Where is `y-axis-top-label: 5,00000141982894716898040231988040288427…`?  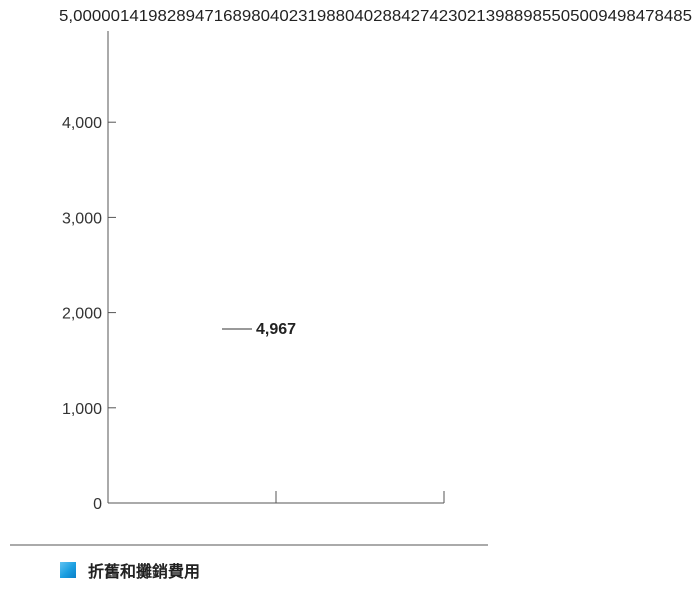
y-axis-top-label: 5,00000141982894716898040231988040288427… is located at coordinates (375, 16).